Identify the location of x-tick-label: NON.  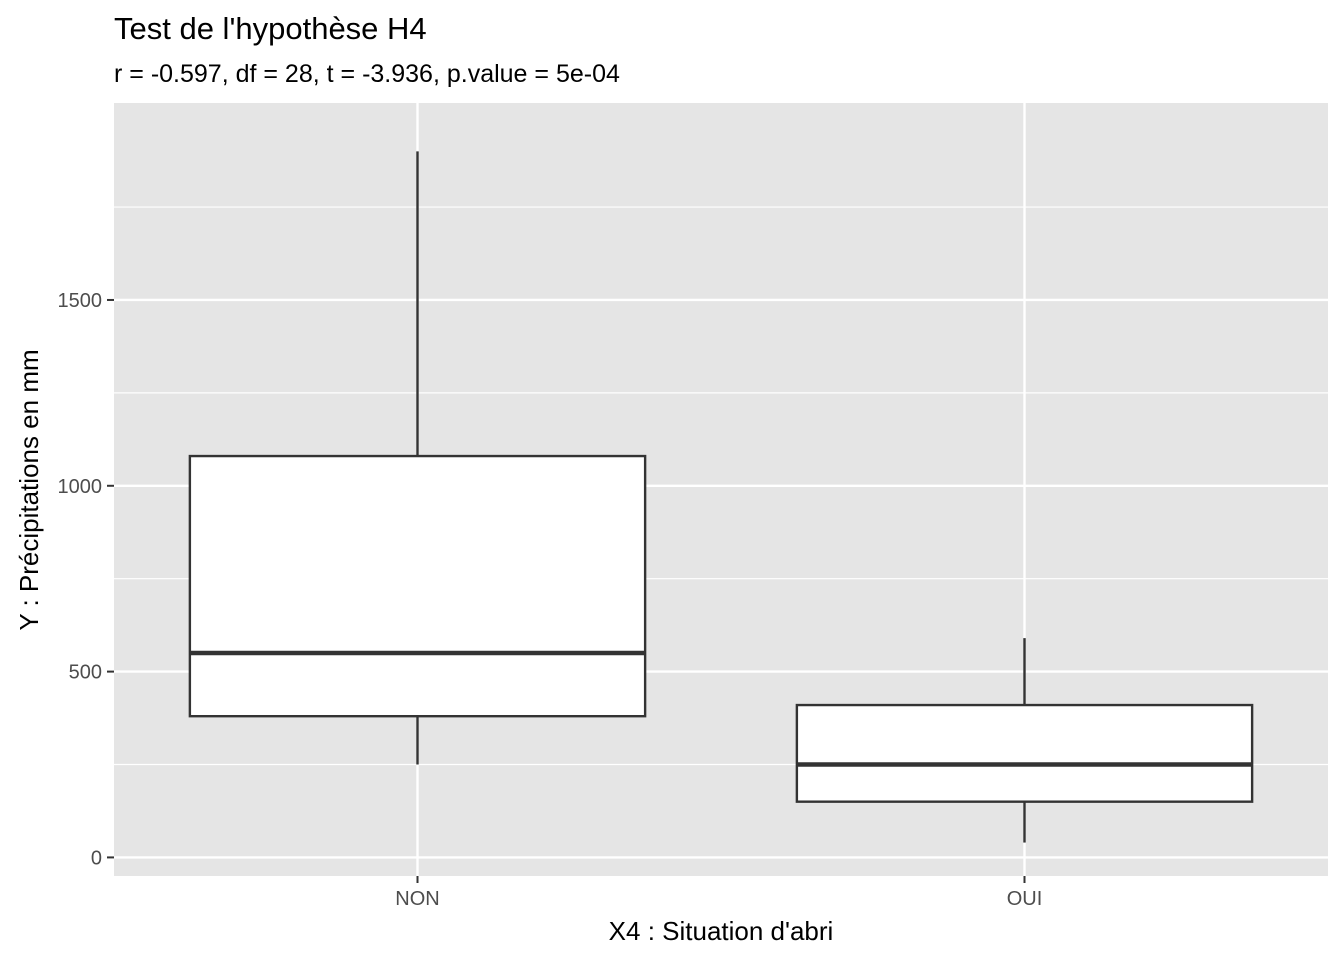
(417, 899).